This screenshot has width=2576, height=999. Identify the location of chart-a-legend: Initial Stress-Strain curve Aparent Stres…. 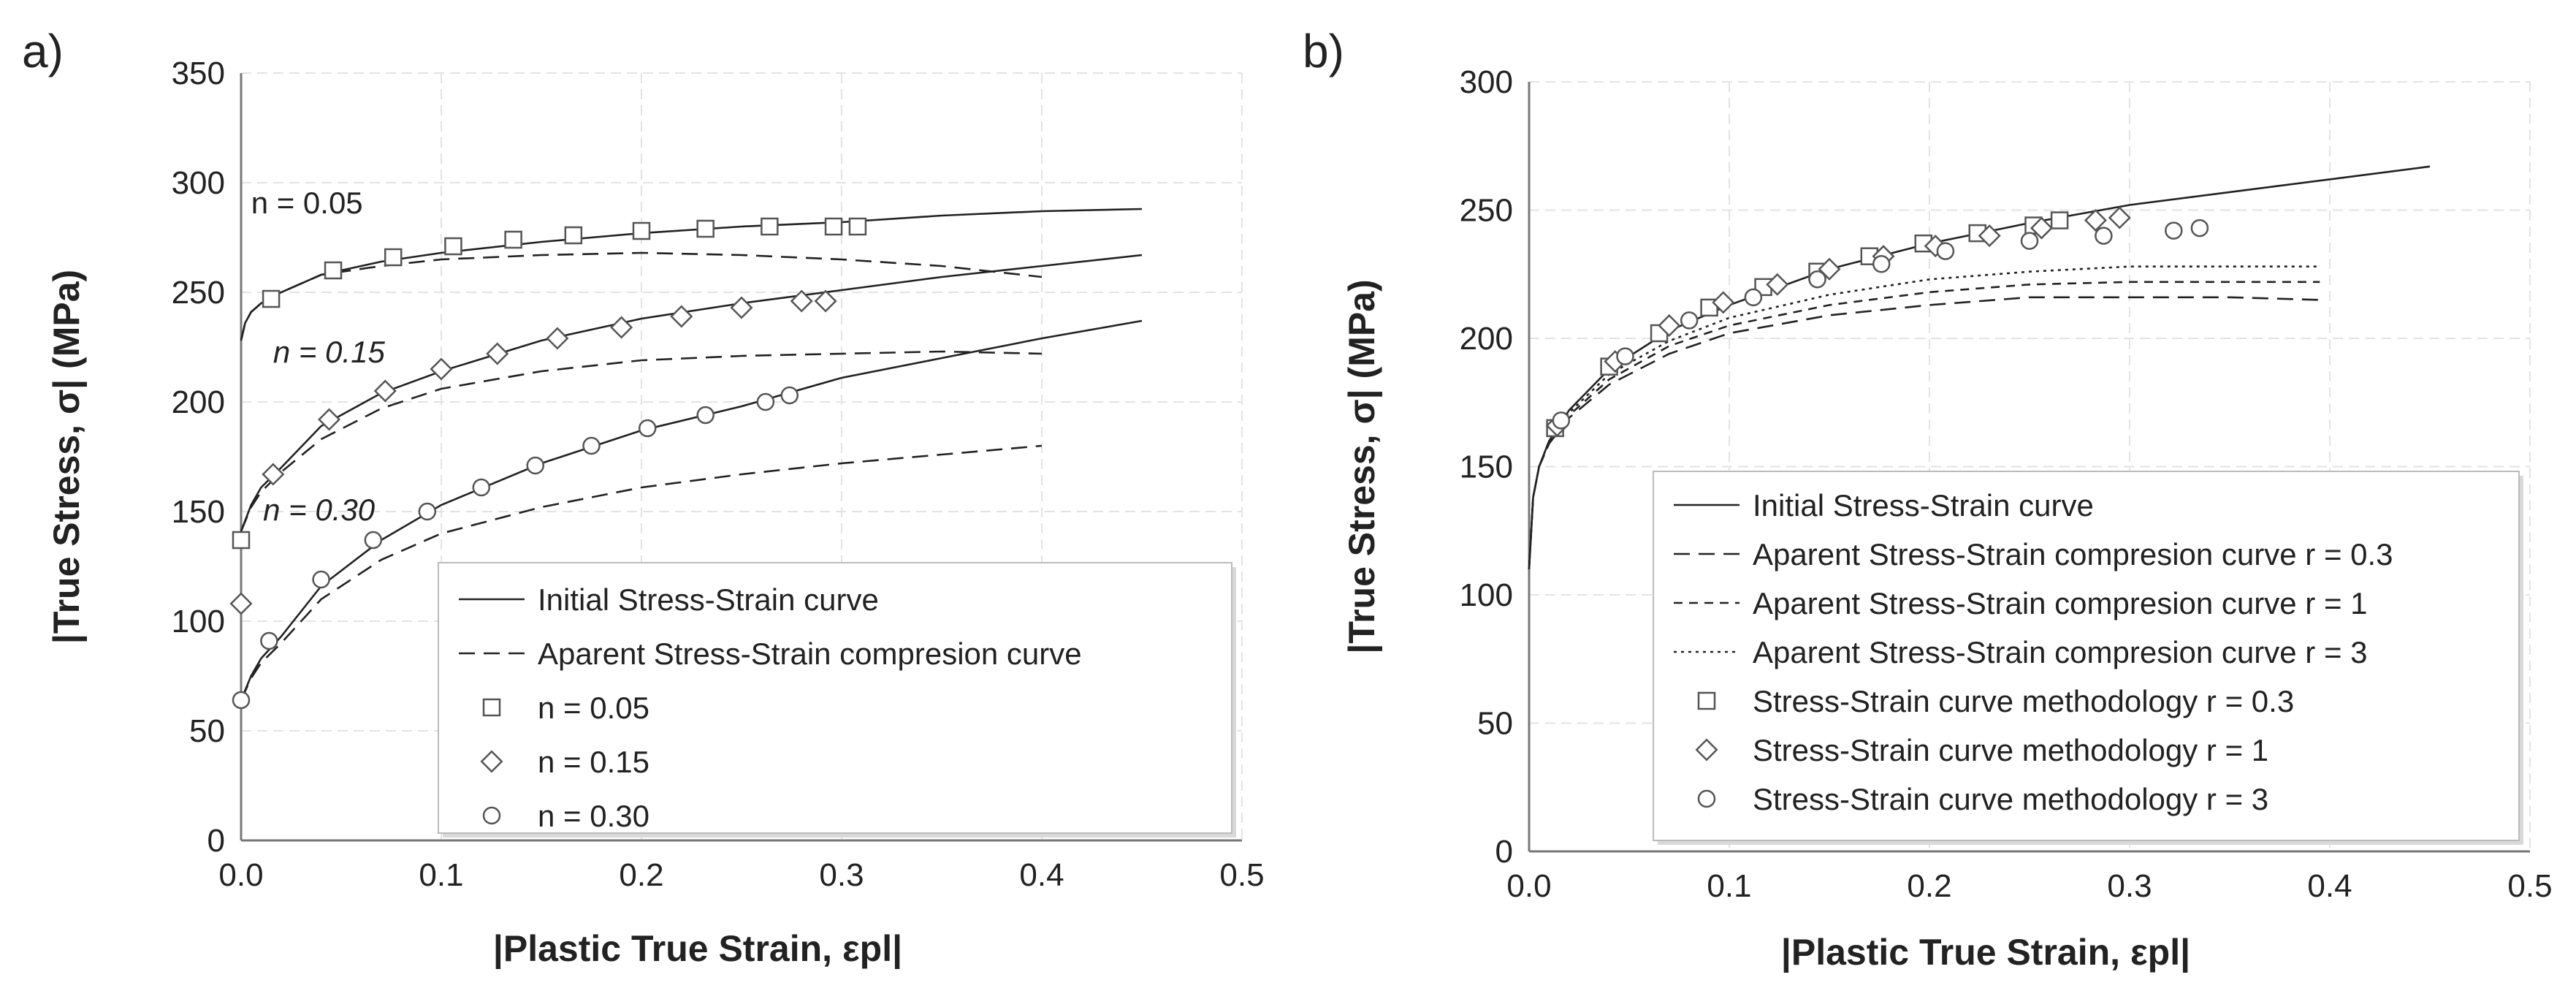
(837, 699).